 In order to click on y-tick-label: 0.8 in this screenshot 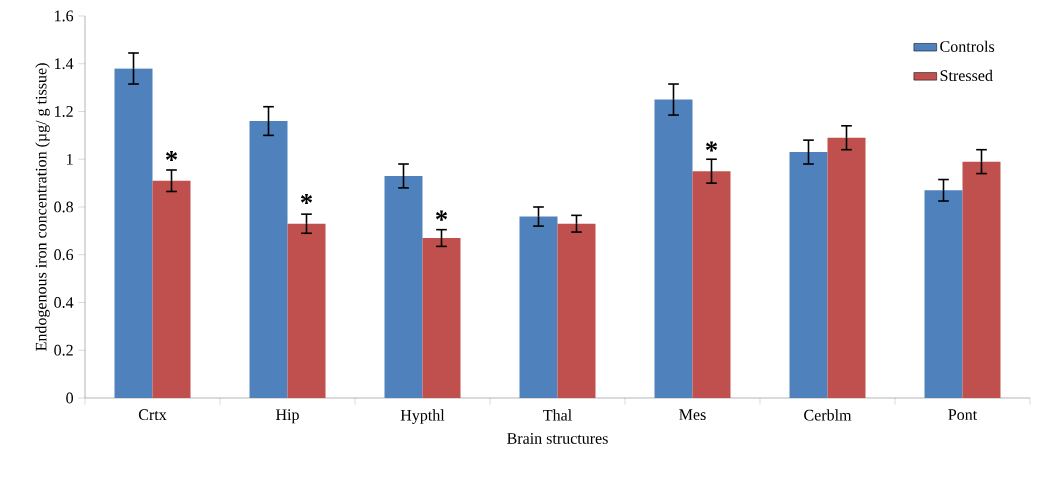, I will do `click(64, 207)`.